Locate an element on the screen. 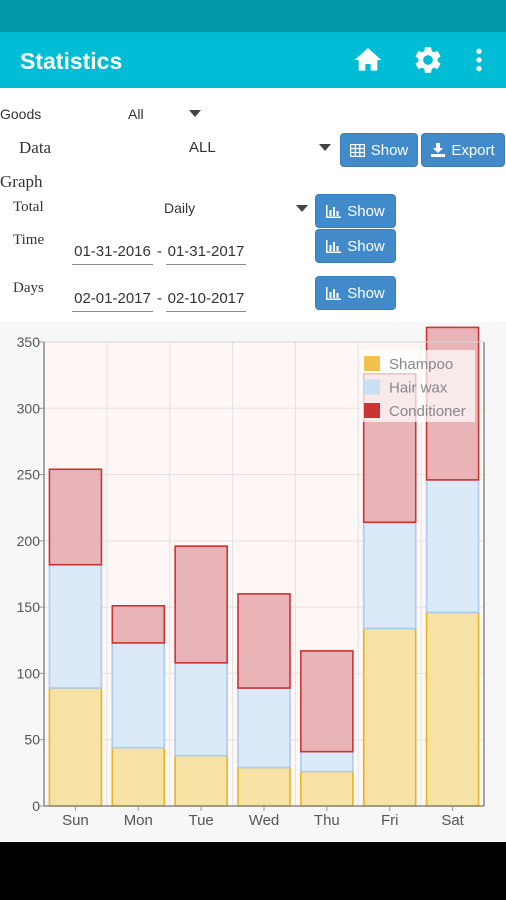  x-tick-label: Tue is located at coordinates (200, 820).